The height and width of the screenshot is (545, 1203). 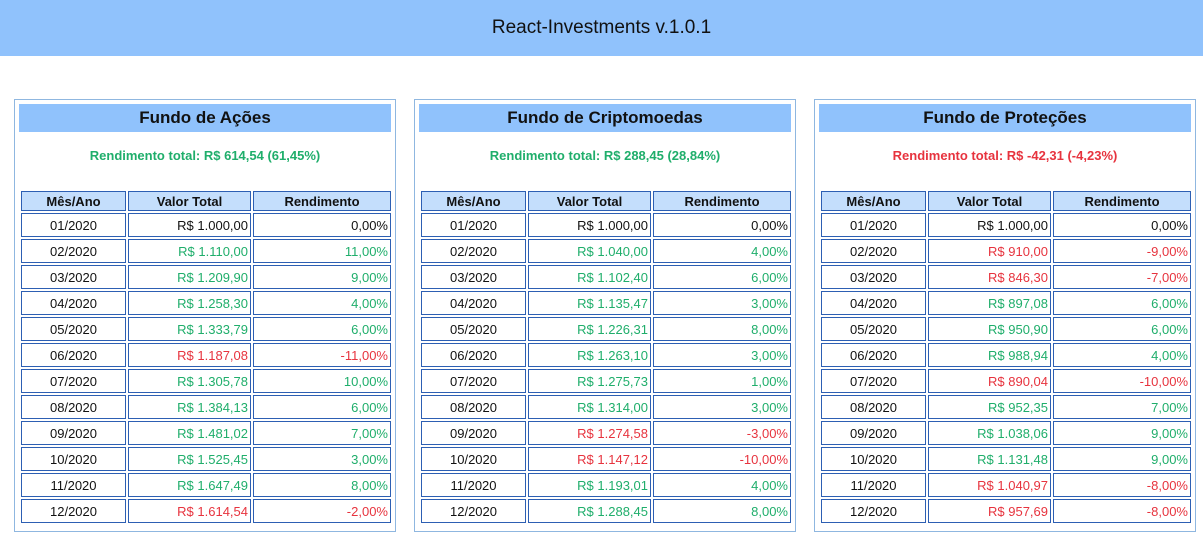 I want to click on table-row: 03/2020 R$ 1.209,90 9,00%, so click(x=206, y=277).